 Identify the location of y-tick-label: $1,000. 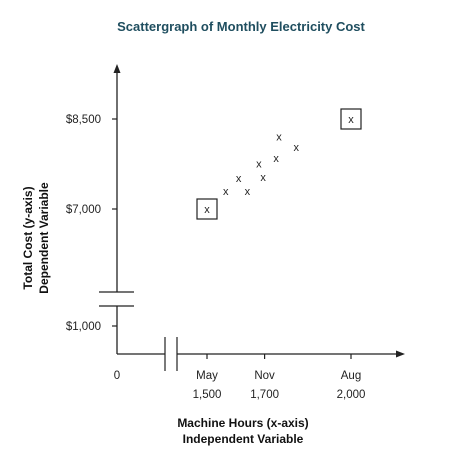
(83, 327).